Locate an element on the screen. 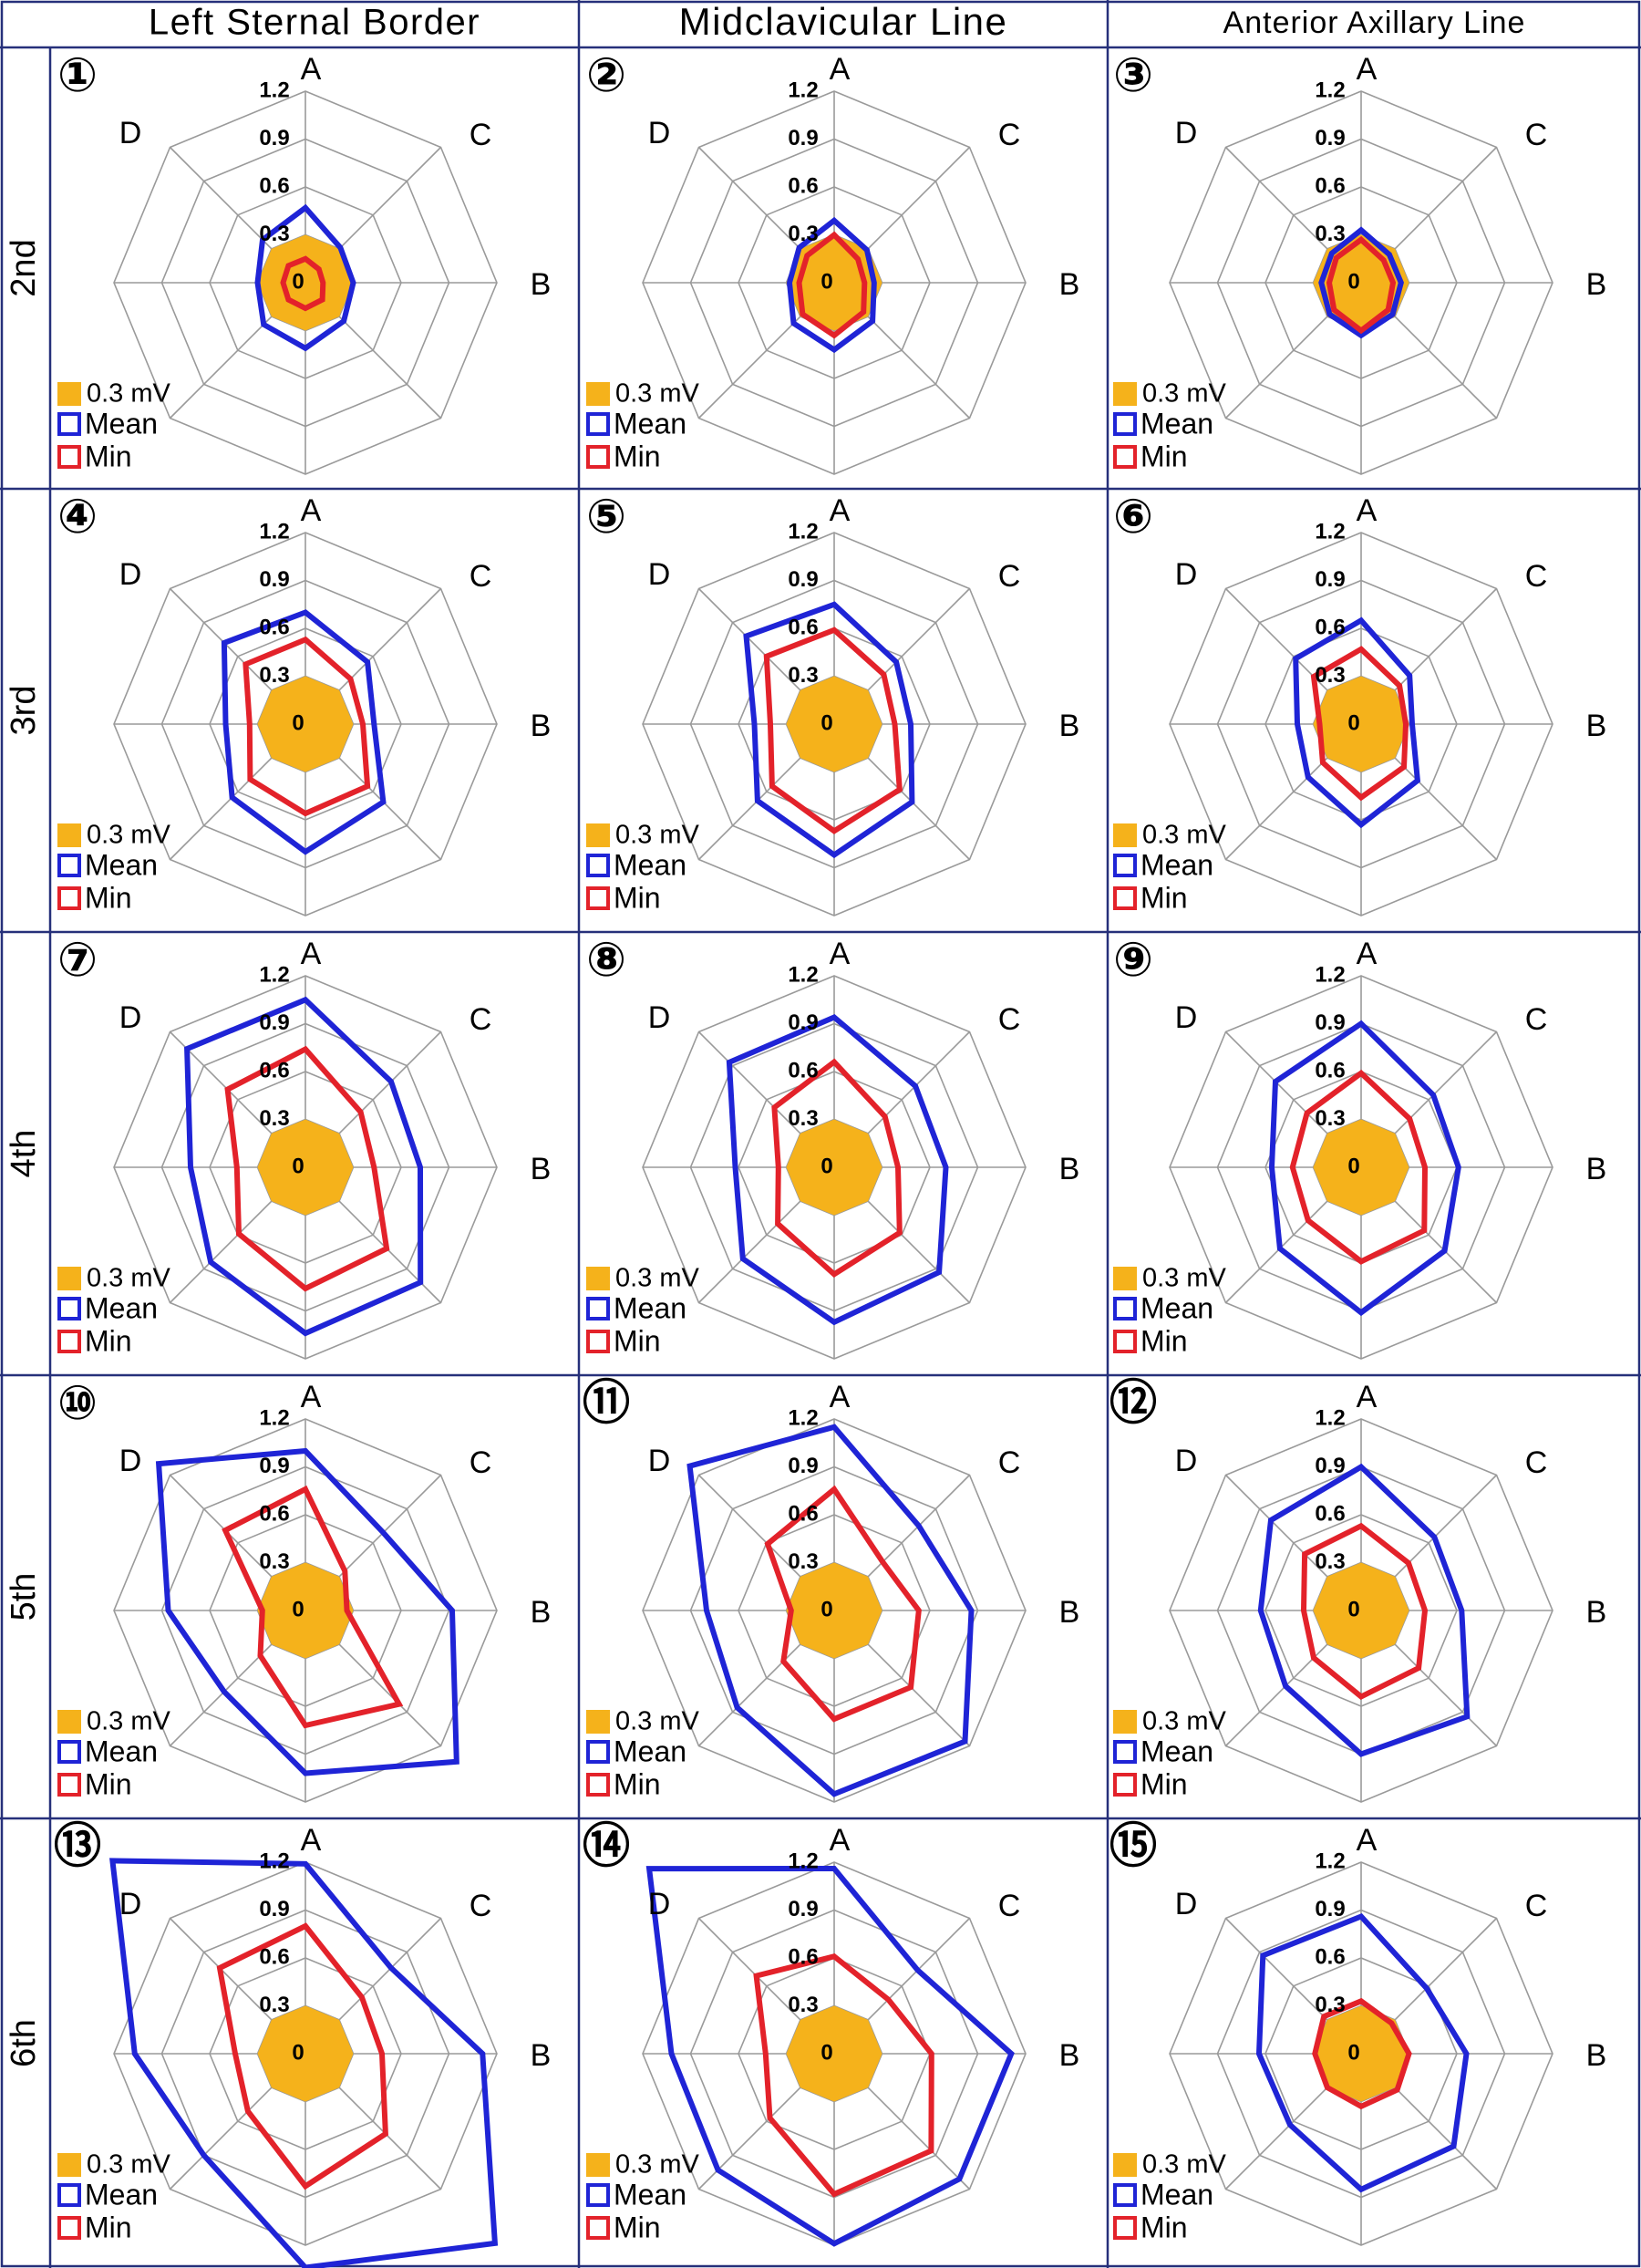 The width and height of the screenshot is (1641, 2268). column-header-1: Left Sternal Border is located at coordinates (314, 23).